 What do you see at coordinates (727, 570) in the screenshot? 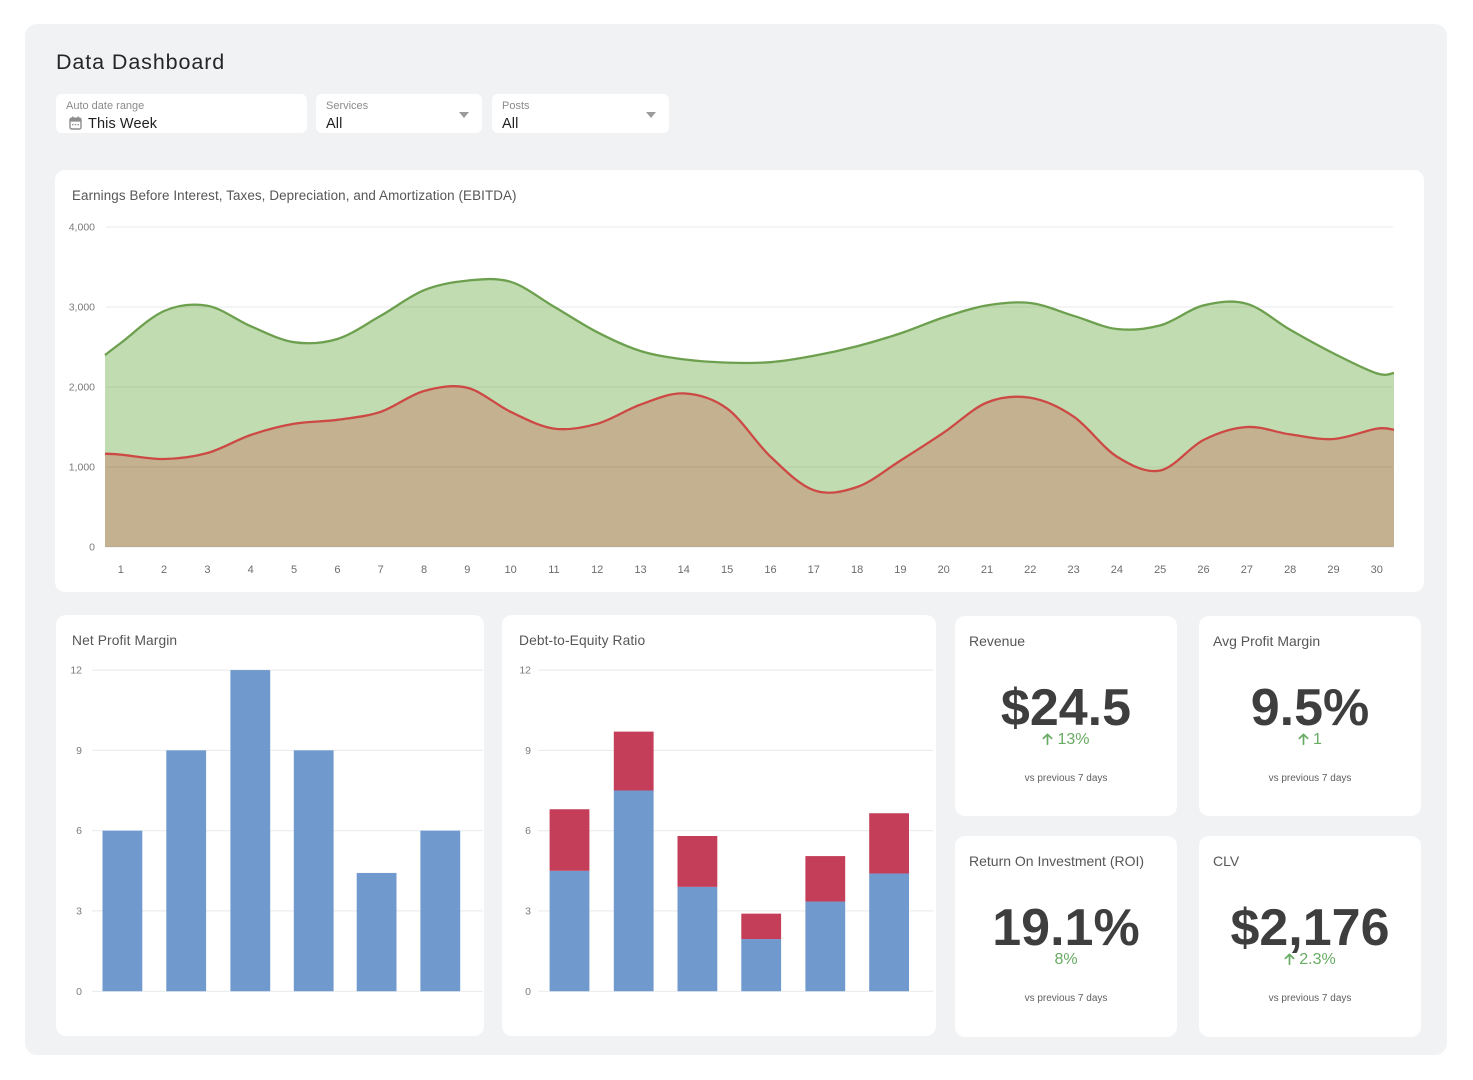
I see `svg-text: 15` at bounding box center [727, 570].